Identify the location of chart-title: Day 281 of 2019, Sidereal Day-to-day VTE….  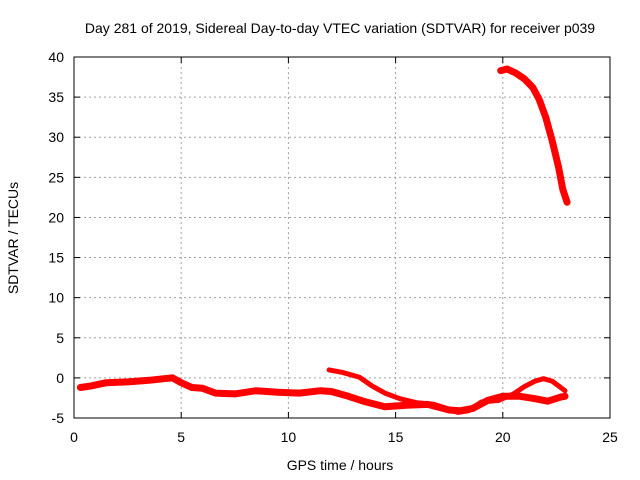
(340, 28).